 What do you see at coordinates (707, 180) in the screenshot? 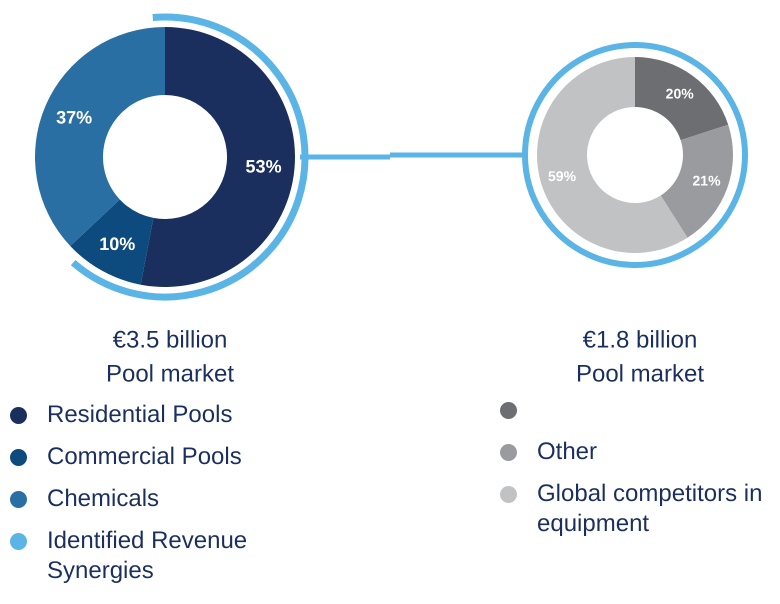
I see `data-label: 21%` at bounding box center [707, 180].